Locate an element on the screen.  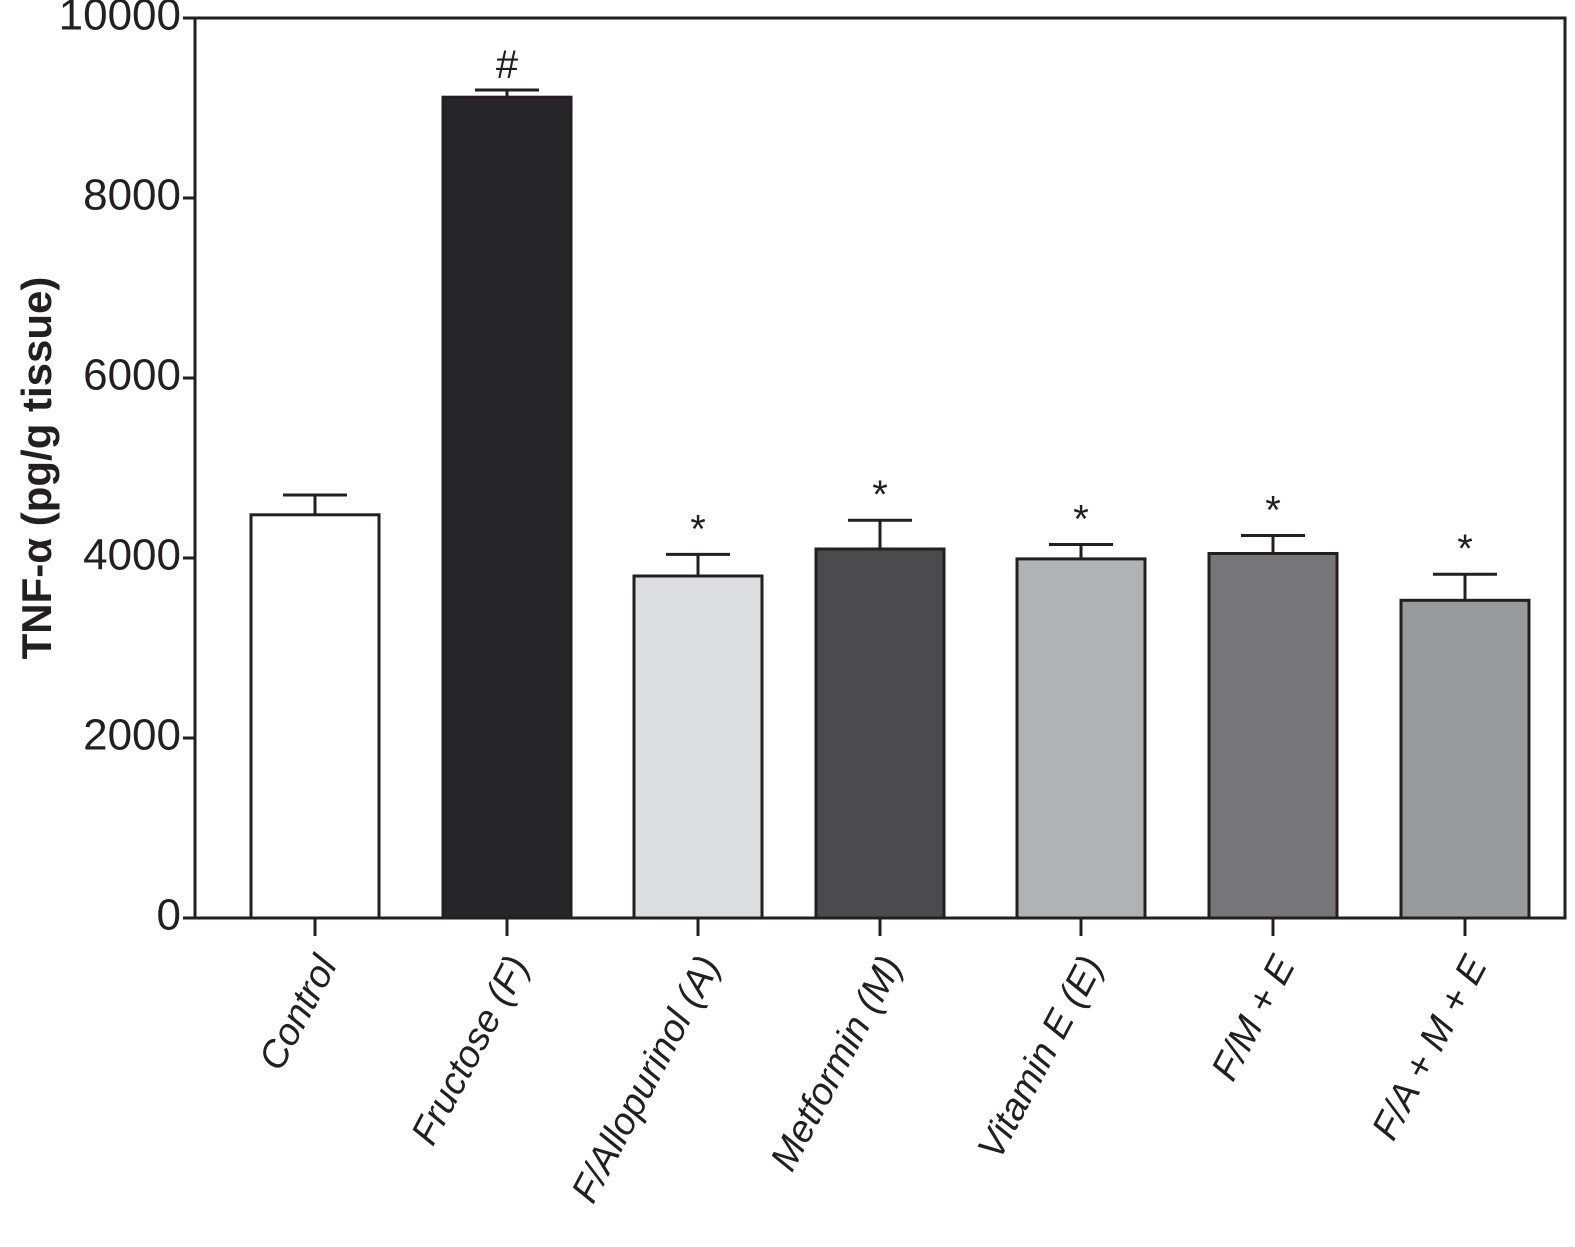
x-tick-label: Vitamin E (E) is located at coordinates (1041, 1057).